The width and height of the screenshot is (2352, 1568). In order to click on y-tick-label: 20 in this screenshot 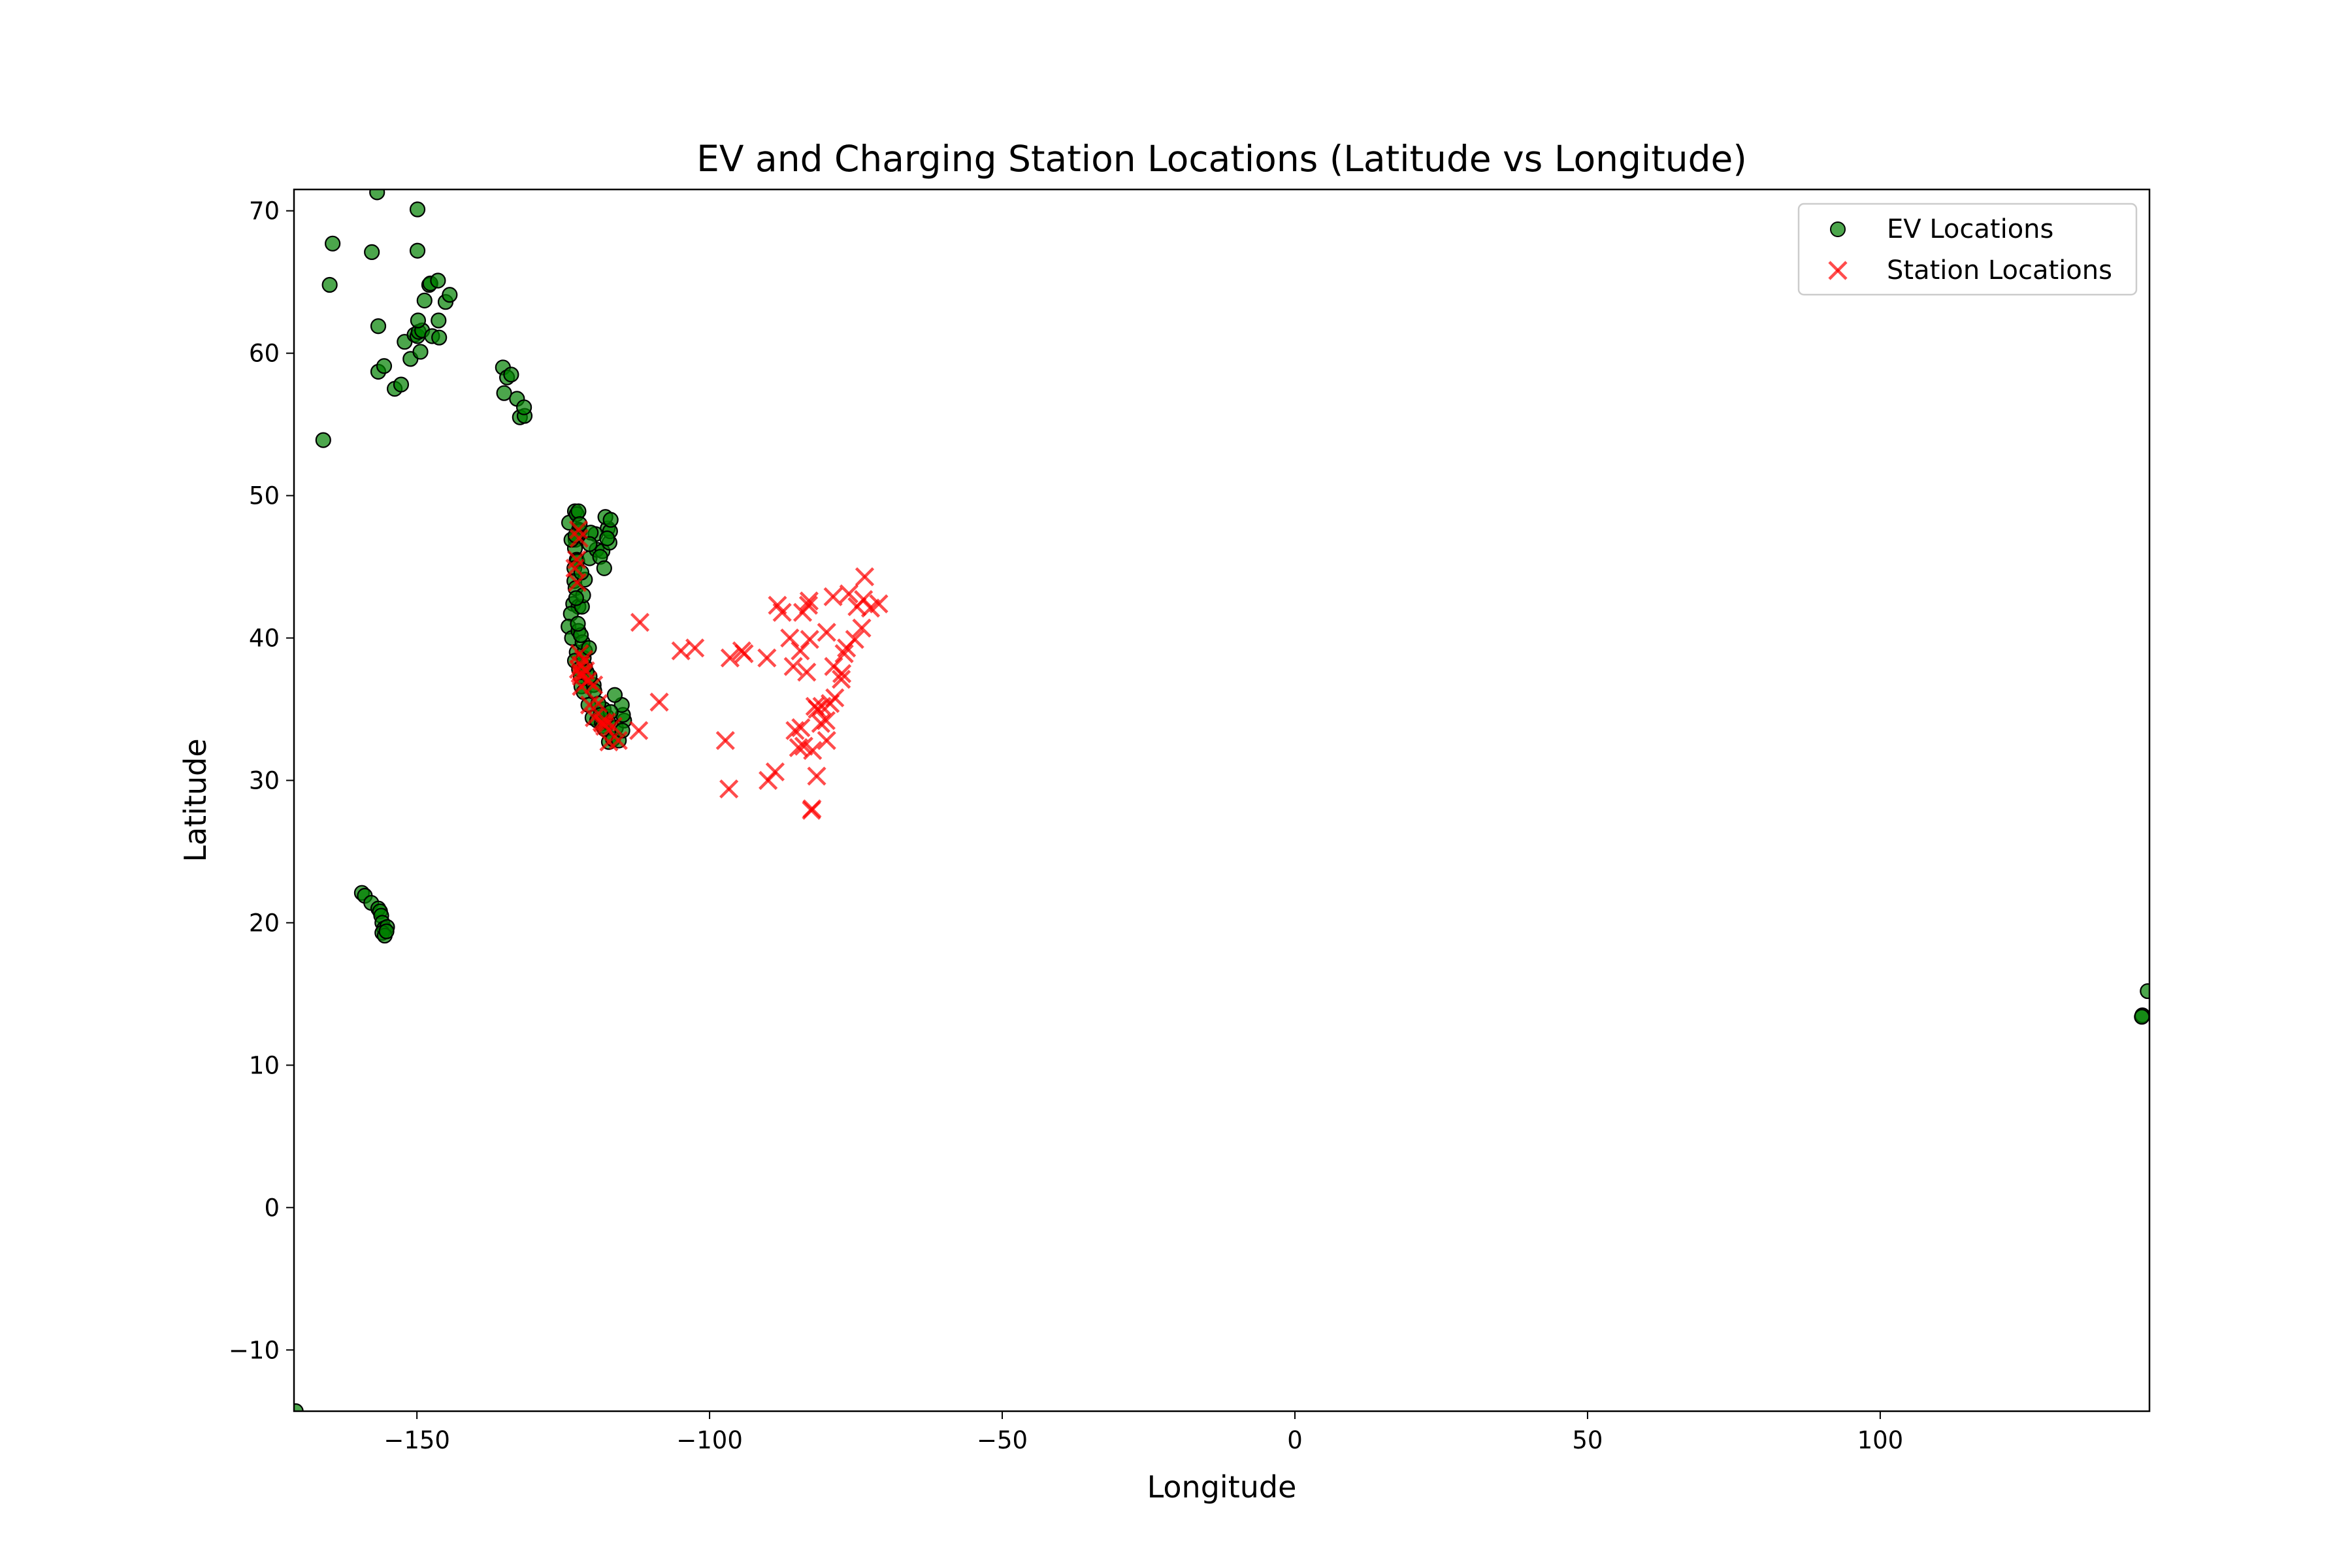, I will do `click(264, 923)`.